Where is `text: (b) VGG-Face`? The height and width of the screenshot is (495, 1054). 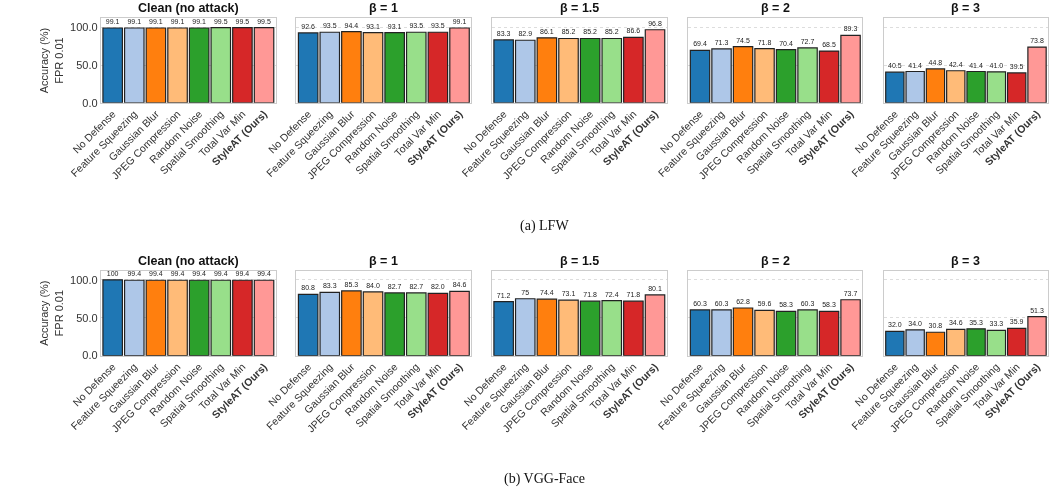 text: (b) VGG-Face is located at coordinates (544, 479).